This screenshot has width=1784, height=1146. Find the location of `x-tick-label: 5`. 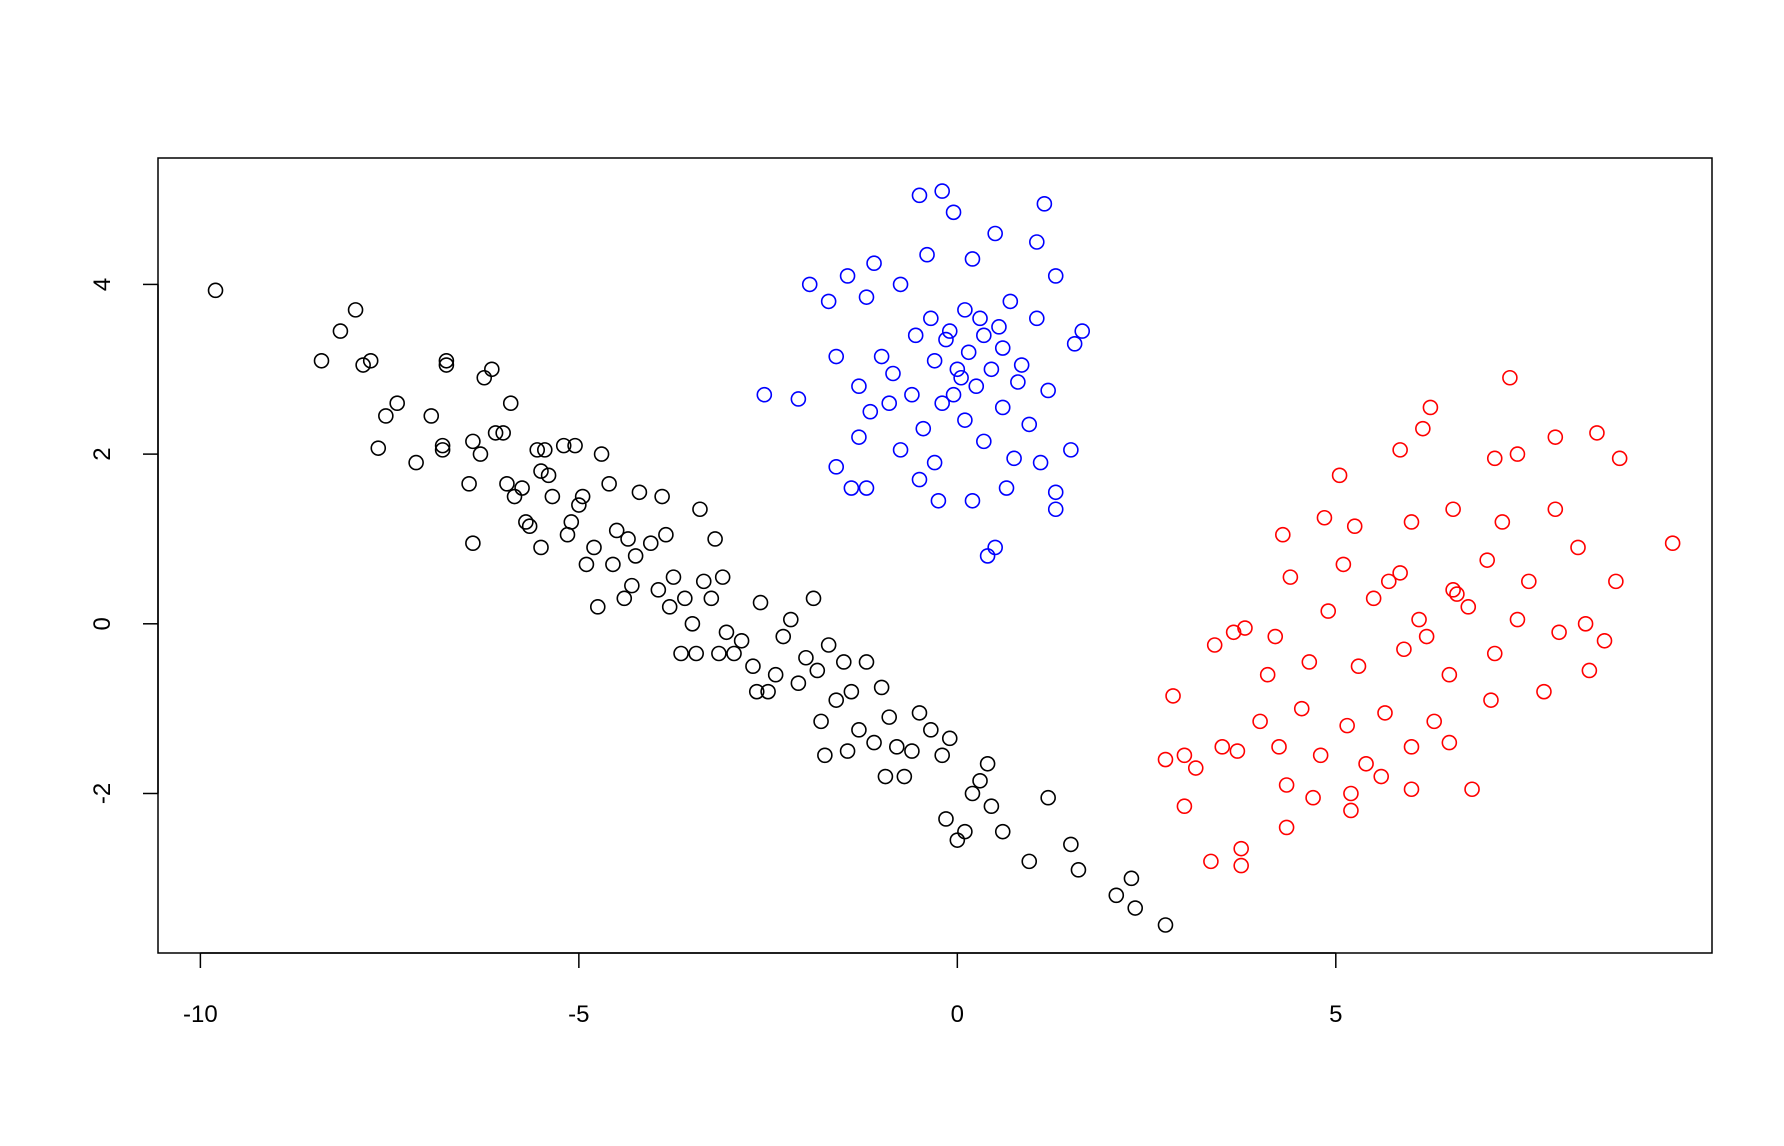

x-tick-label: 5 is located at coordinates (1335, 1014).